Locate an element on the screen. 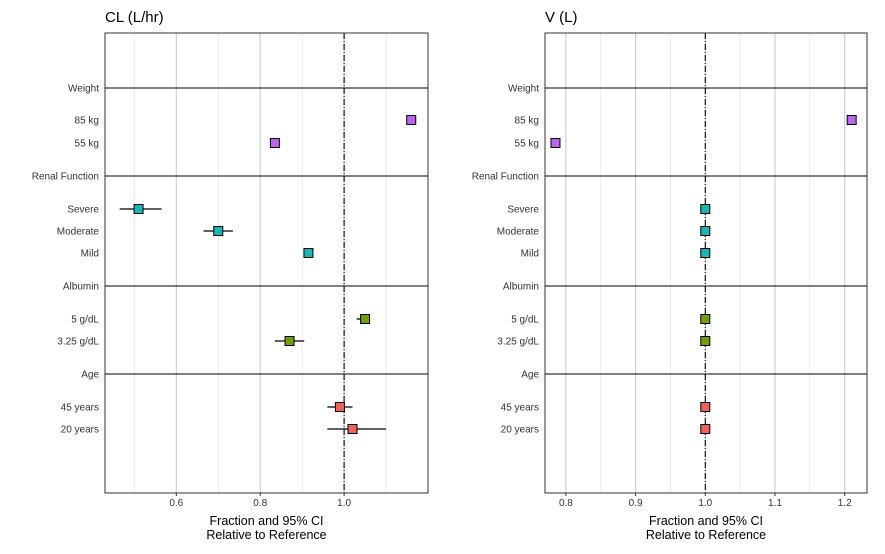  panel-title: CL (L/hr) is located at coordinates (134, 17).